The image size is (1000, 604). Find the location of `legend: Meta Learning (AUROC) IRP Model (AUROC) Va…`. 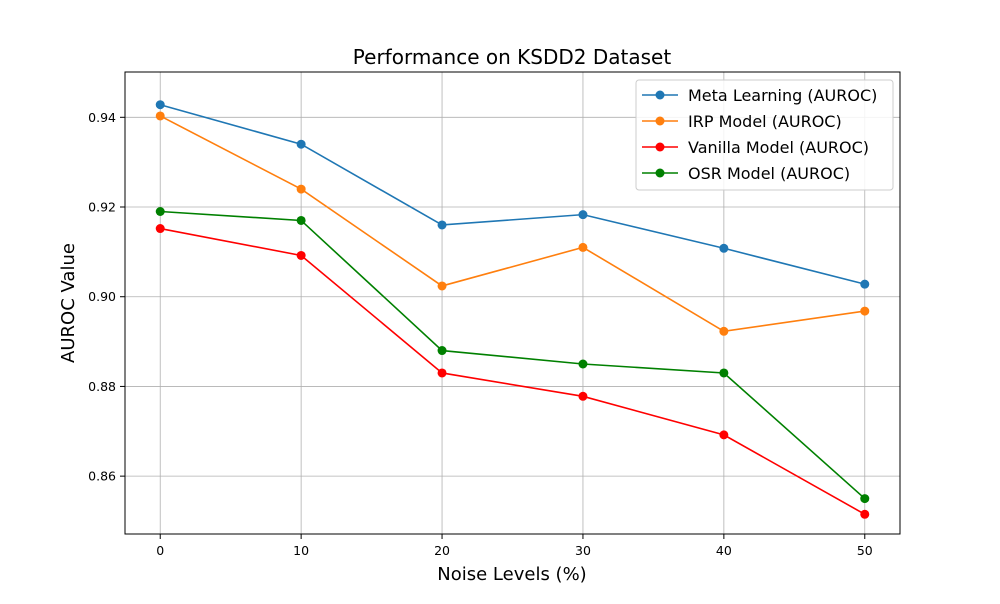

legend: Meta Learning (AUROC) IRP Model (AUROC) Va… is located at coordinates (764, 135).